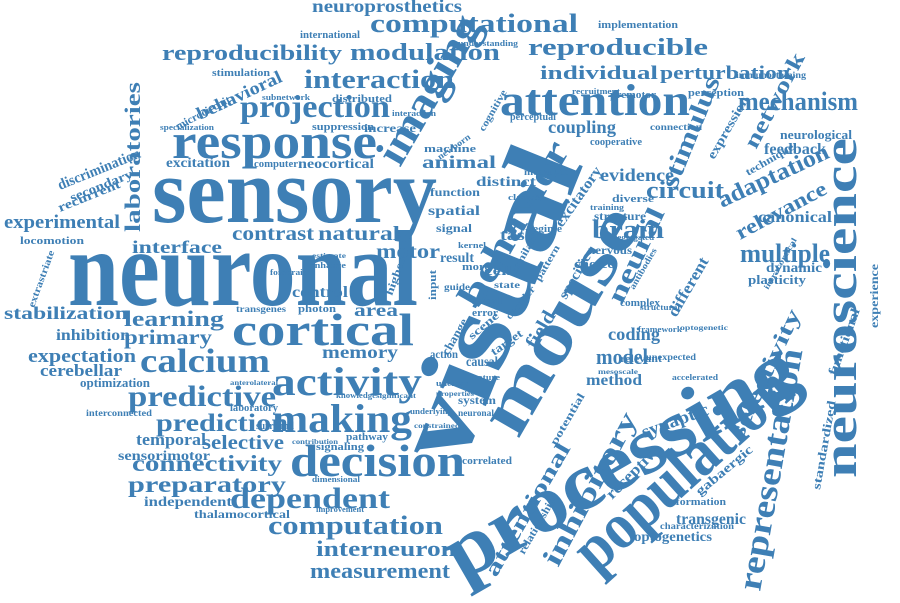  I want to click on word: interface, so click(177, 247).